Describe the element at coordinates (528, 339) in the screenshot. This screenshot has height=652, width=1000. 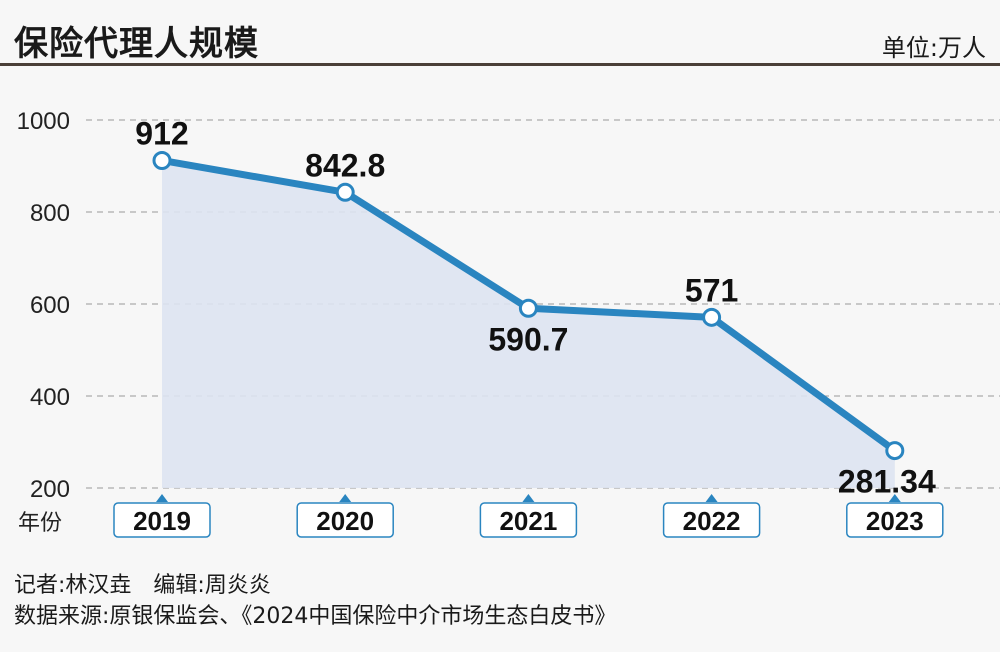
I see `data-label: 590.7` at that location.